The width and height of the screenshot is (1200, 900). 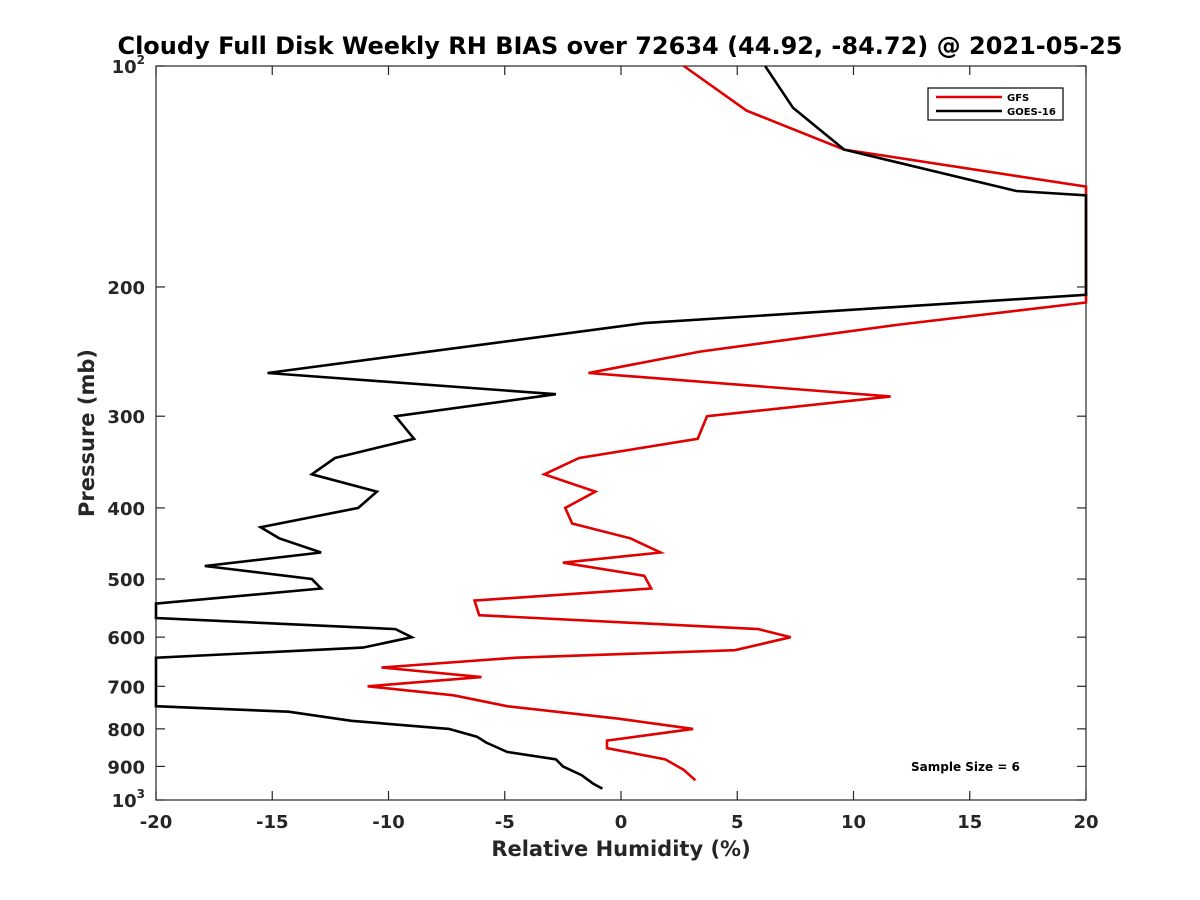 I want to click on x-tick-label: -5, so click(x=505, y=822).